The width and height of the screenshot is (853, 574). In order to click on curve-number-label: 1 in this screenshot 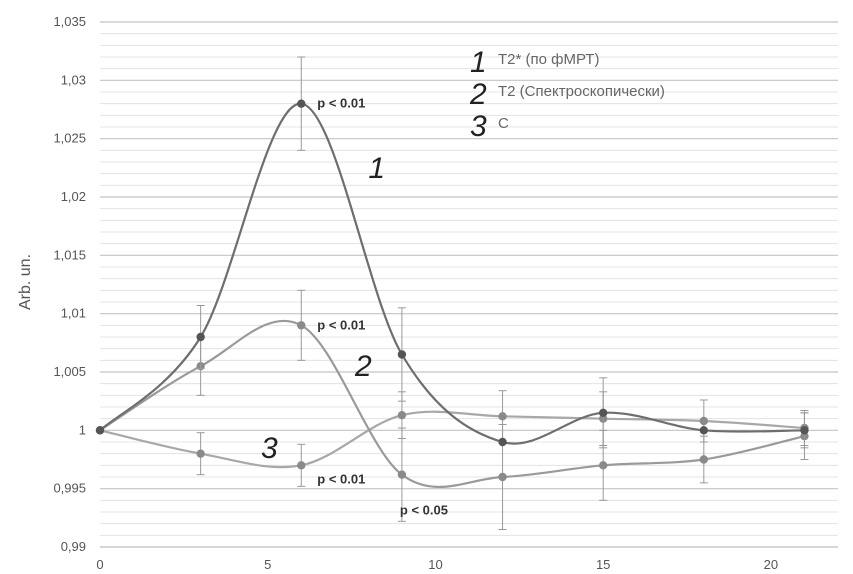, I will do `click(376, 168)`.